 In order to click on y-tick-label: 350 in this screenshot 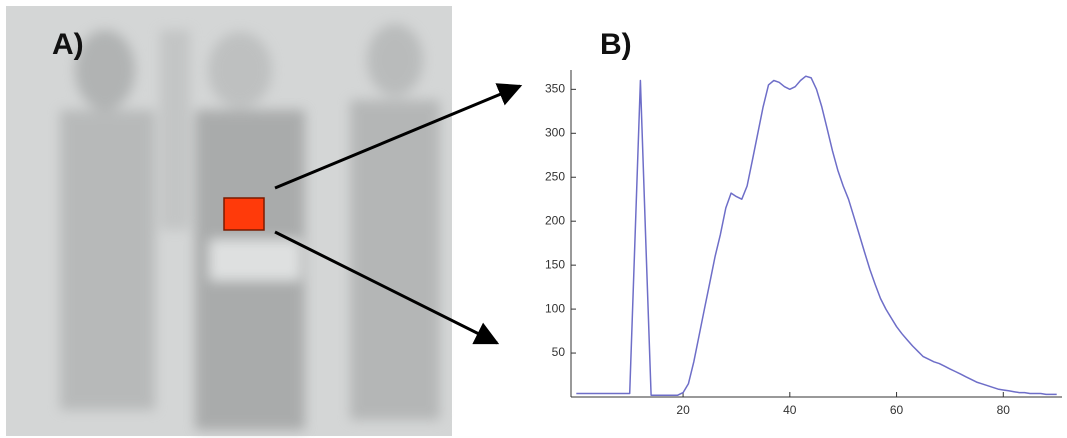, I will do `click(555, 89)`.